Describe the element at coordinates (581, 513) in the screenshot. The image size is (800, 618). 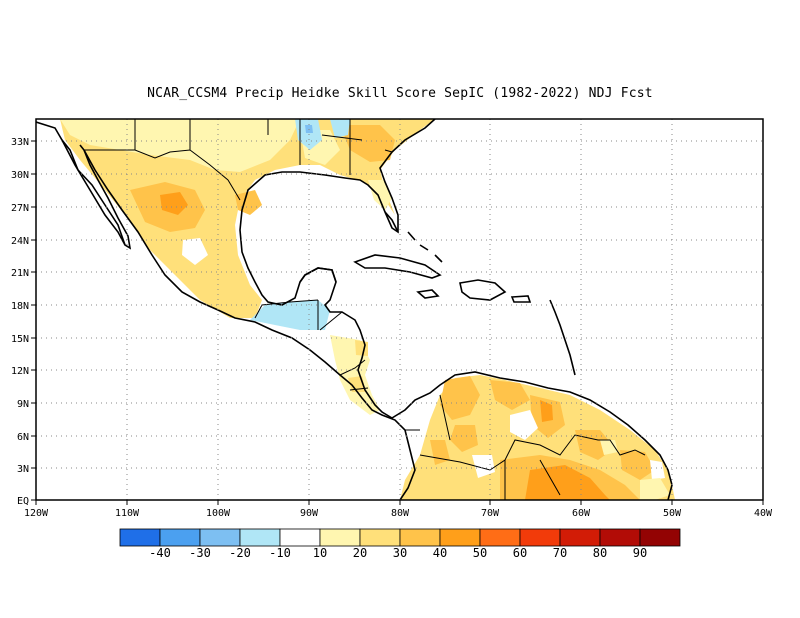
I see `lon-label: 60W` at that location.